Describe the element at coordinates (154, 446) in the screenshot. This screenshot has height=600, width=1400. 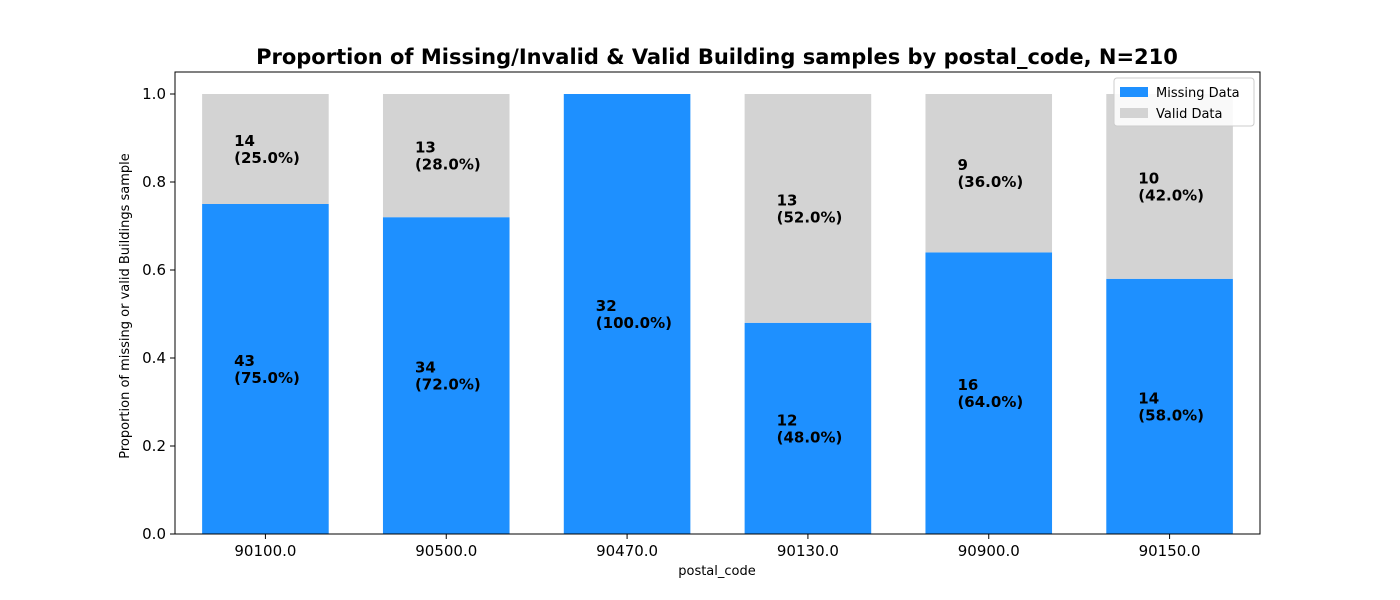
I see `y-tick-label-1: 0.2` at that location.